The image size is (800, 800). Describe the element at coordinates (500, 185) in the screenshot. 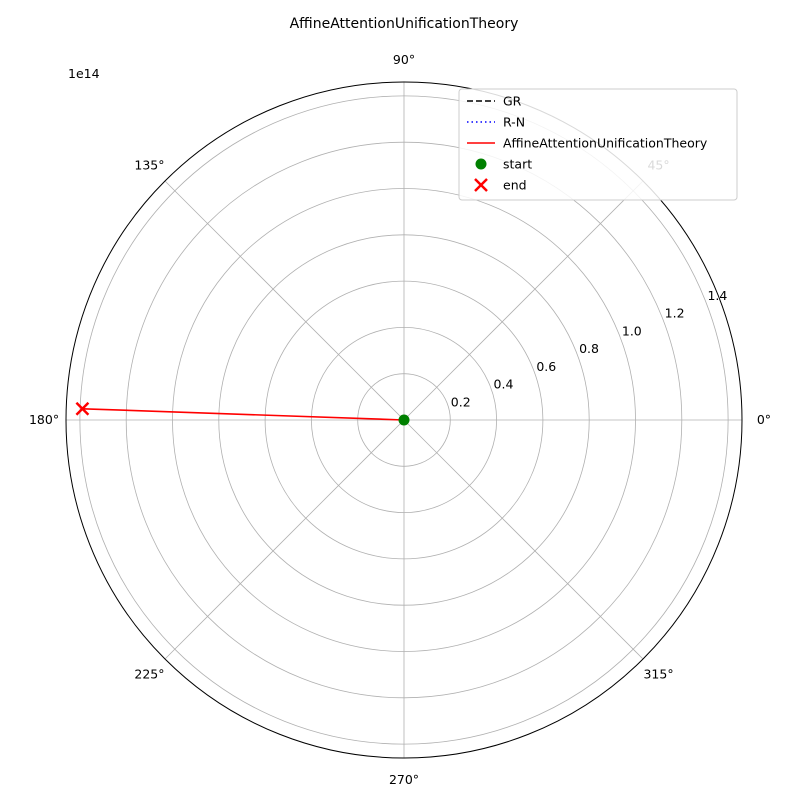

I see `legend-entry-4: end` at that location.